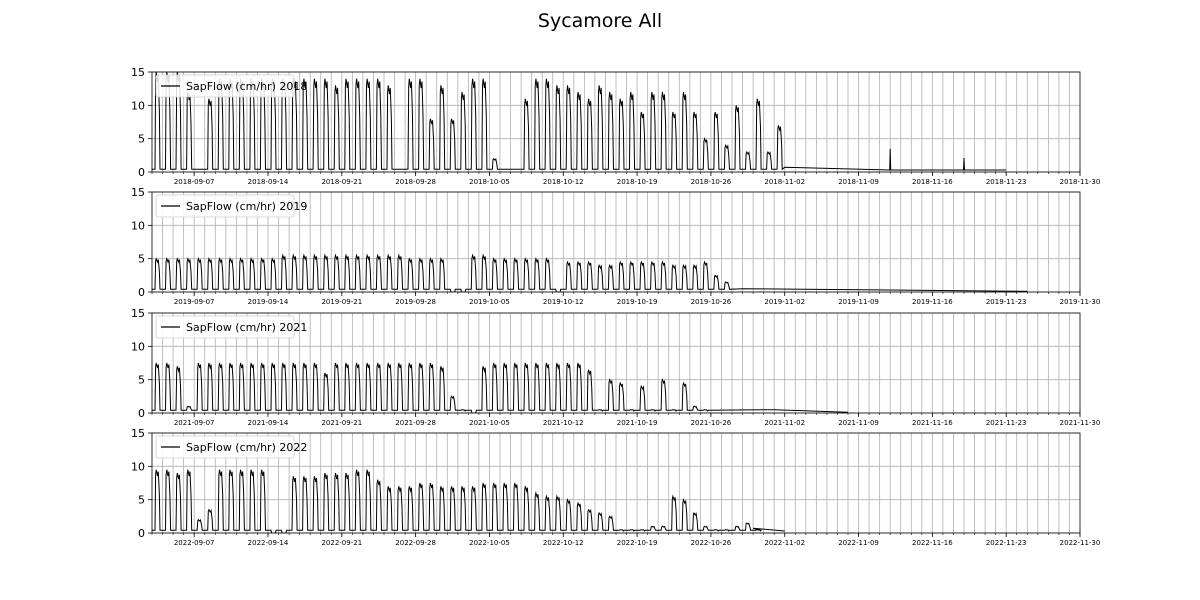  Describe the element at coordinates (932, 302) in the screenshot. I see `xtick-label: 2019-11-16` at that location.